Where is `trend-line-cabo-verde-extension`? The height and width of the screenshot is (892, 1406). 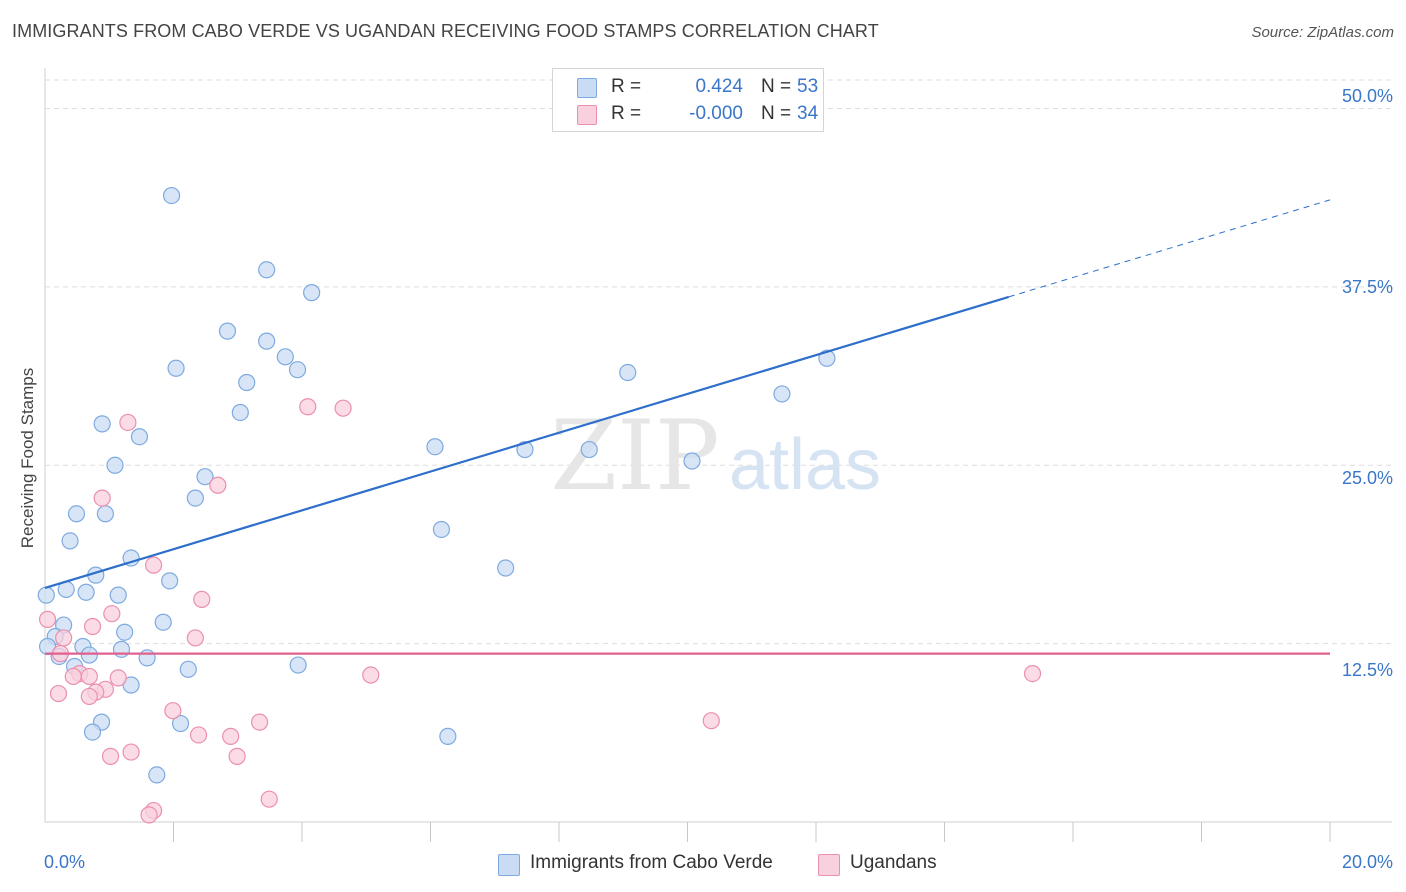
trend-line-cabo-verde-extension is located at coordinates (1169, 248).